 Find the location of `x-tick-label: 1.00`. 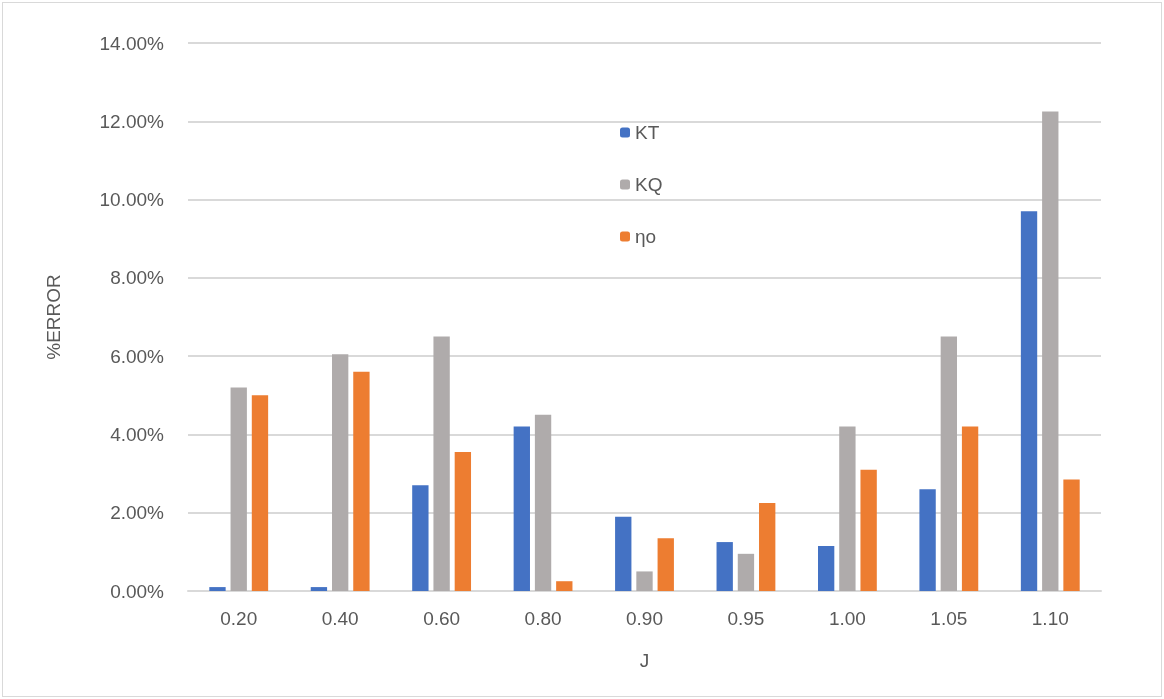

x-tick-label: 1.00 is located at coordinates (847, 618).